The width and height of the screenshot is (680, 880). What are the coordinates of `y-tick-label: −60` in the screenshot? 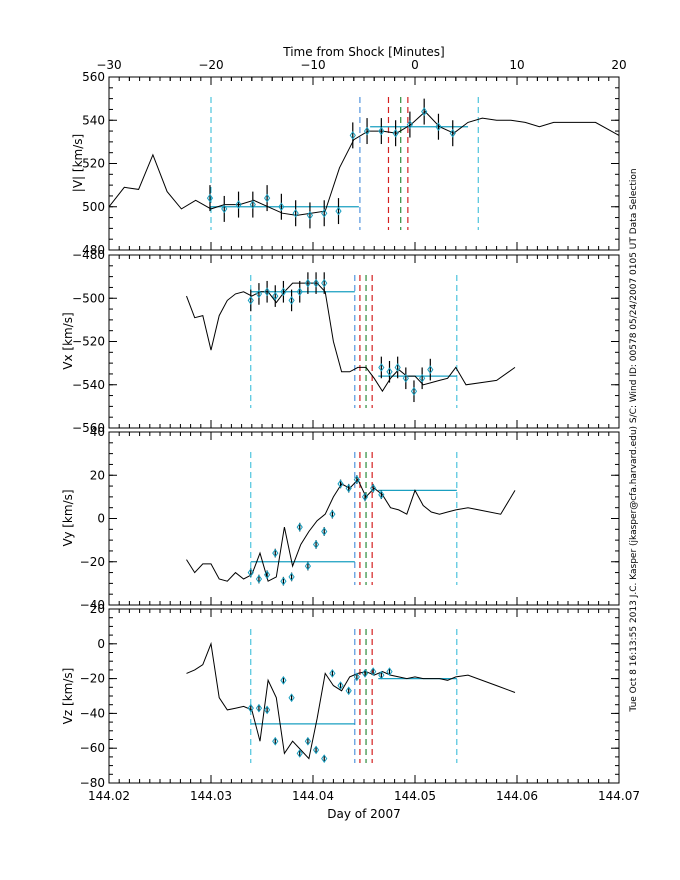 It's located at (92, 748).